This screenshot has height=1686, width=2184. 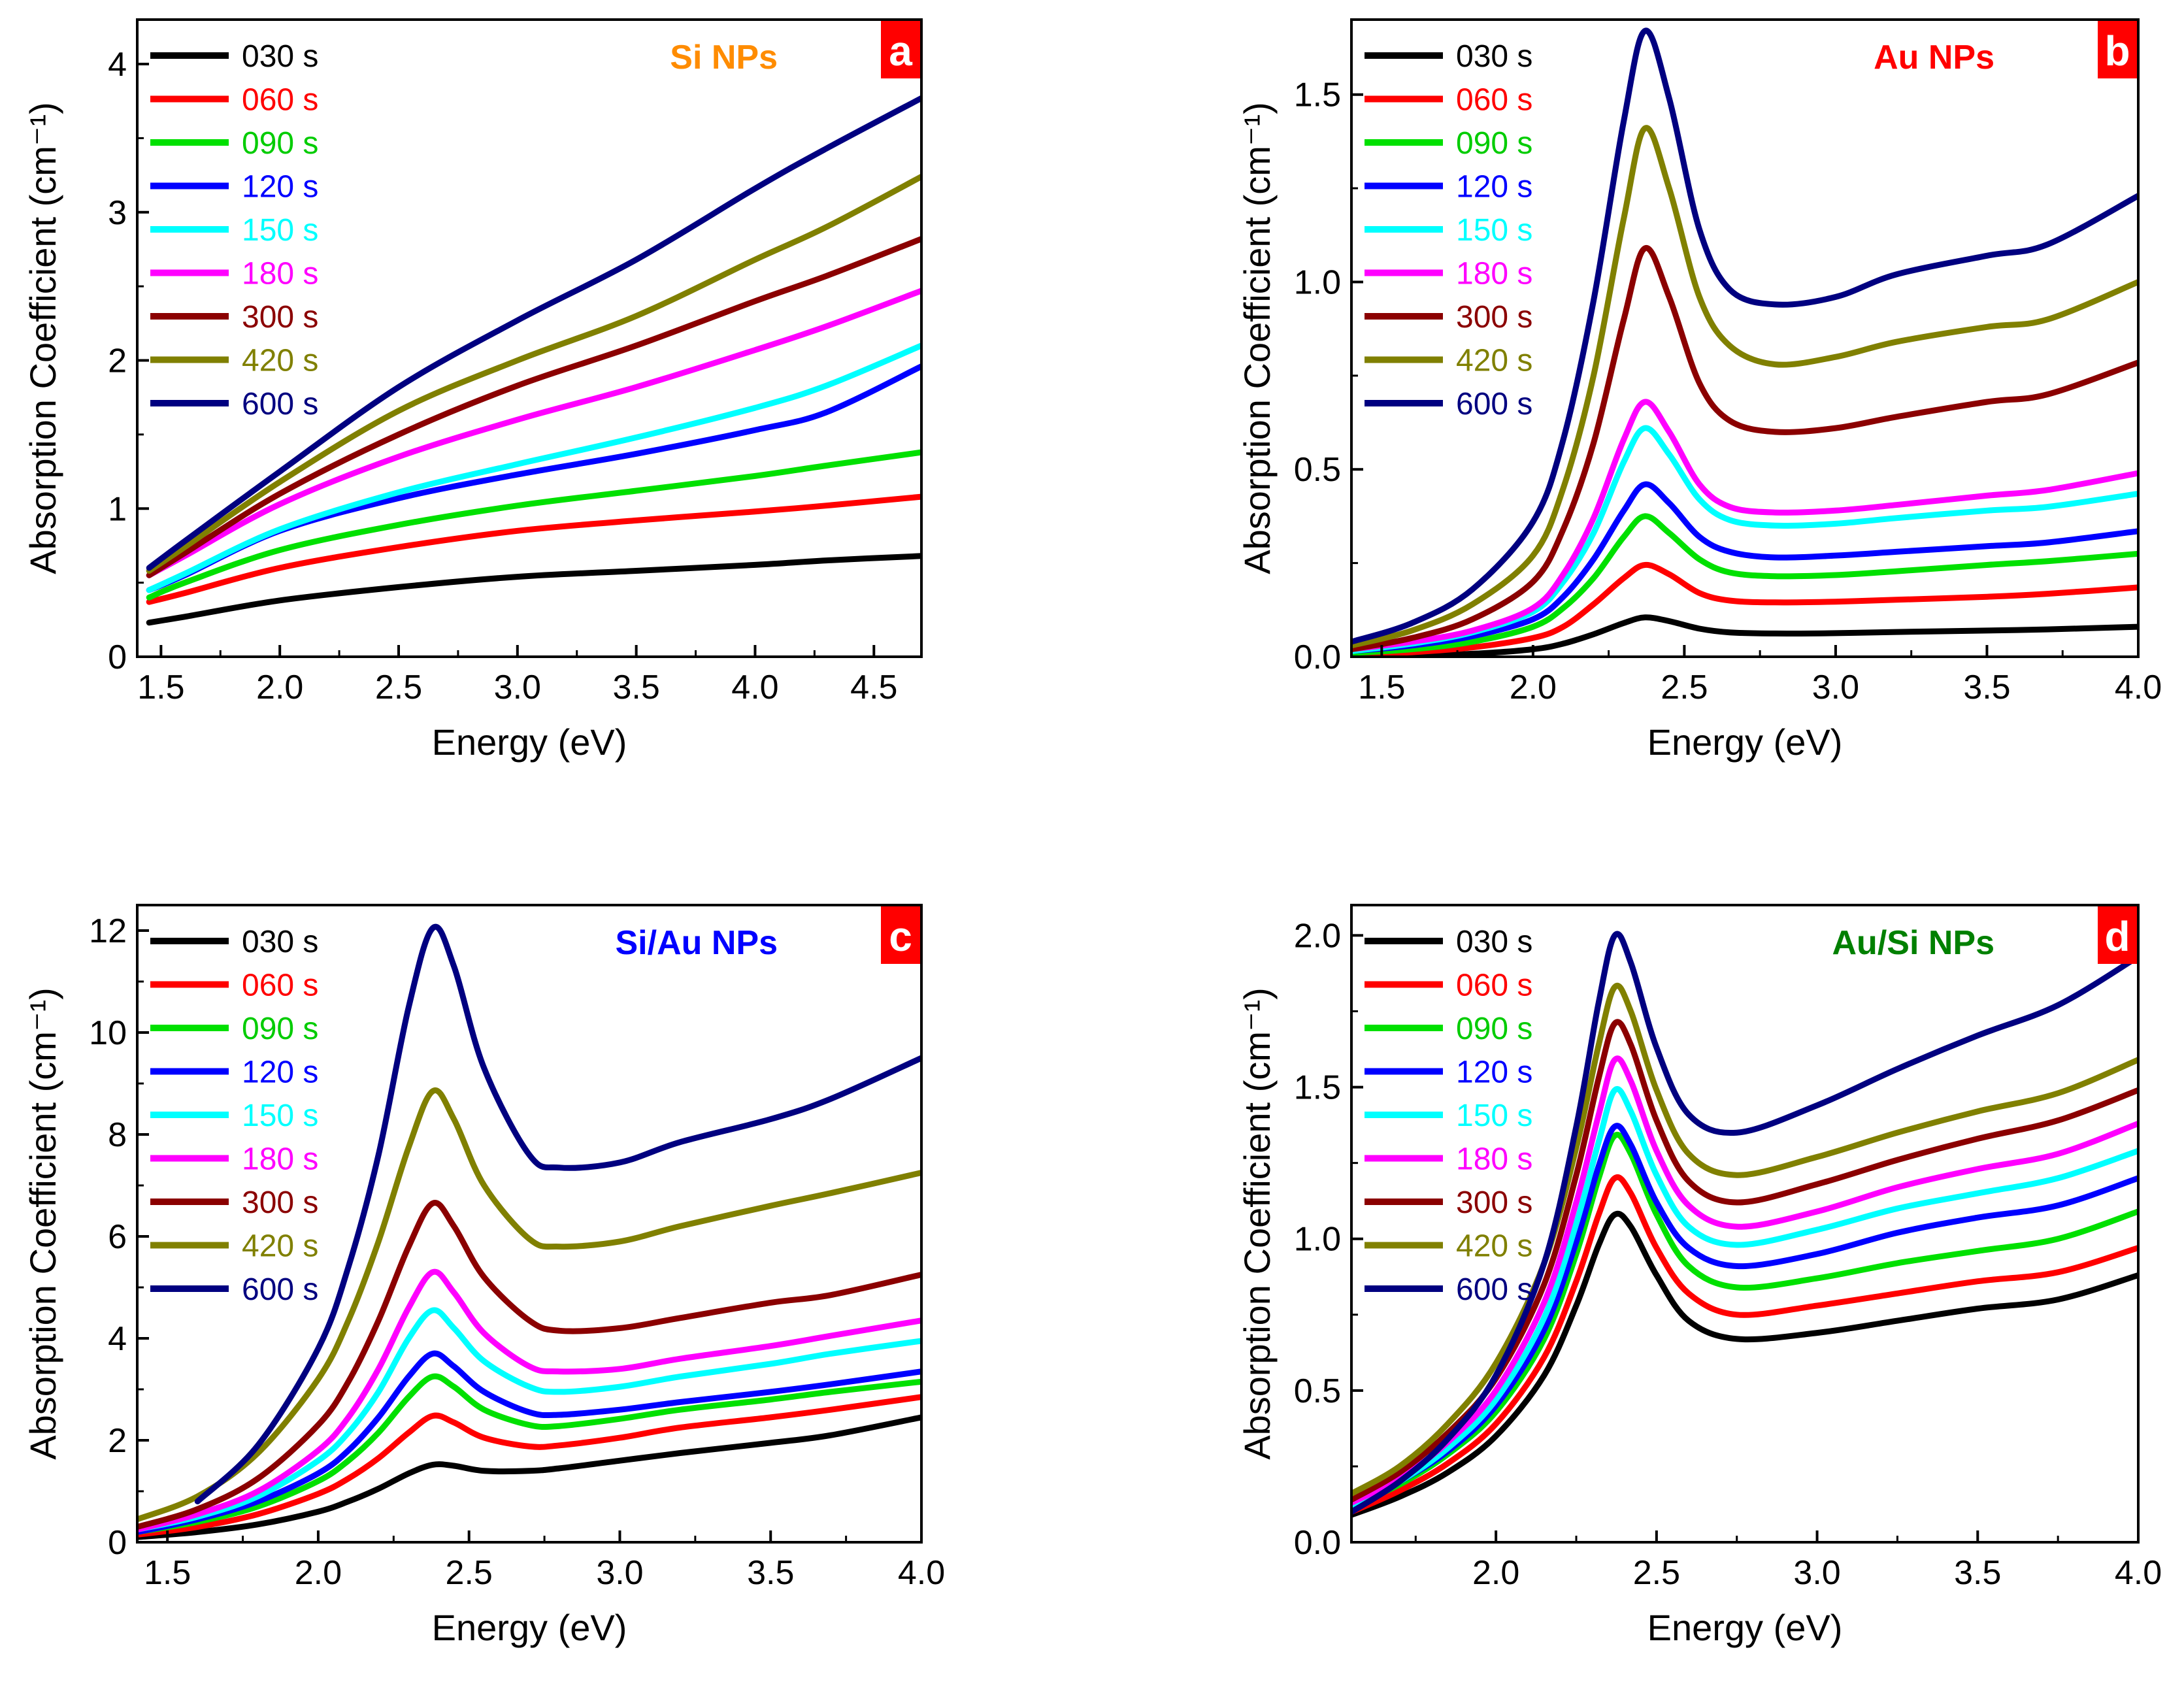 I want to click on y-tick-label: 1.0, so click(x=1317, y=1240).